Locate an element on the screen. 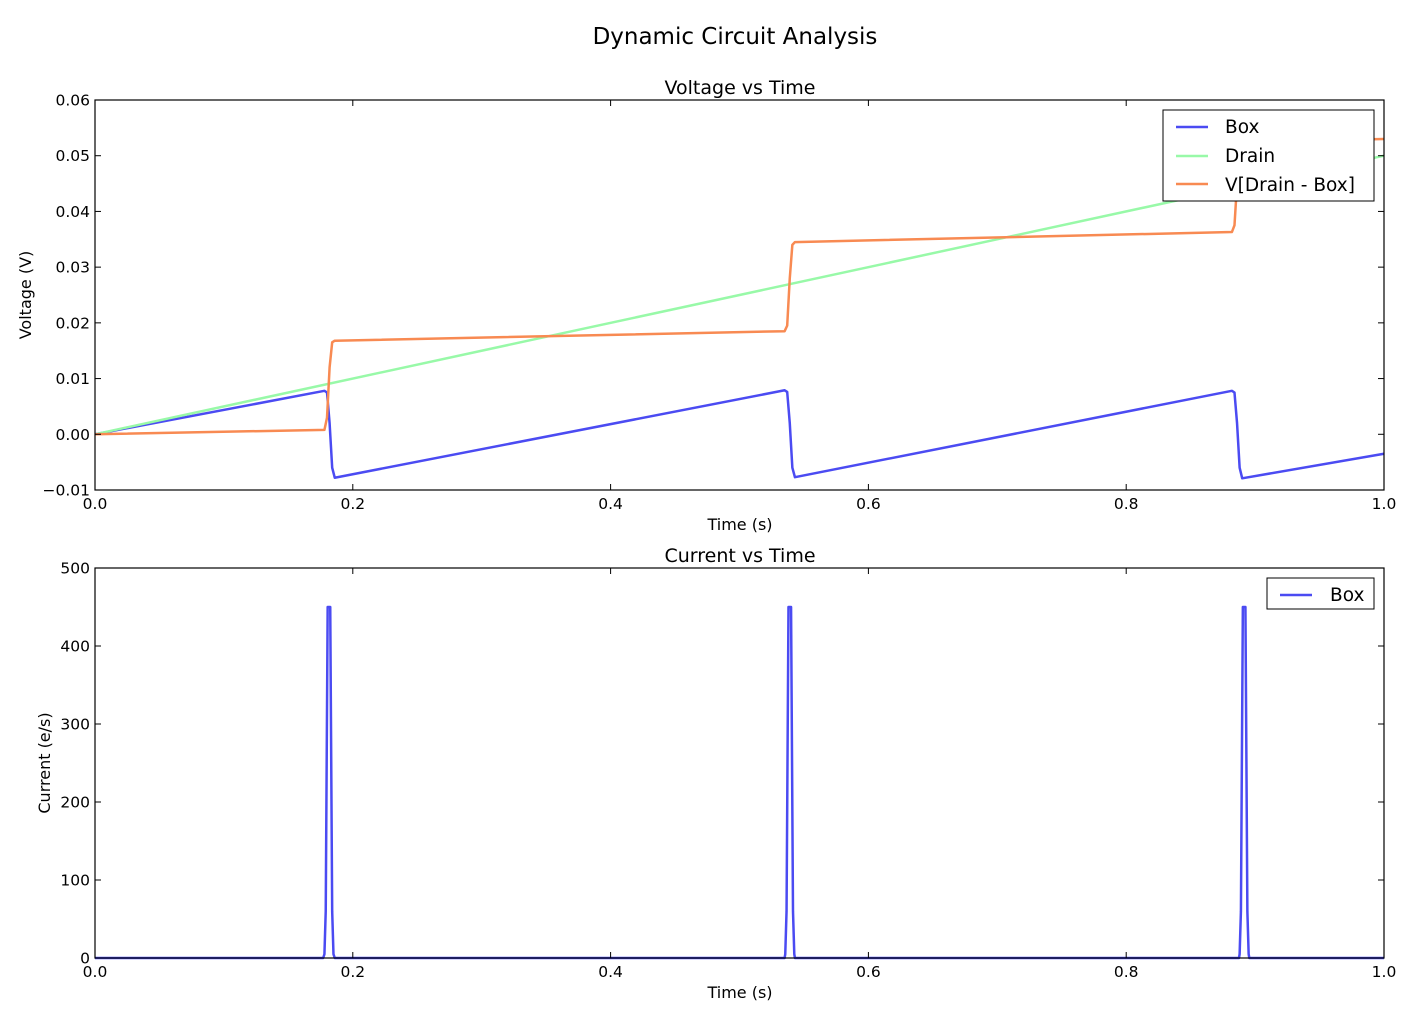 Image resolution: width=1415 pixels, height=1015 pixels. current-xtick-label: 0.4 is located at coordinates (610, 972).